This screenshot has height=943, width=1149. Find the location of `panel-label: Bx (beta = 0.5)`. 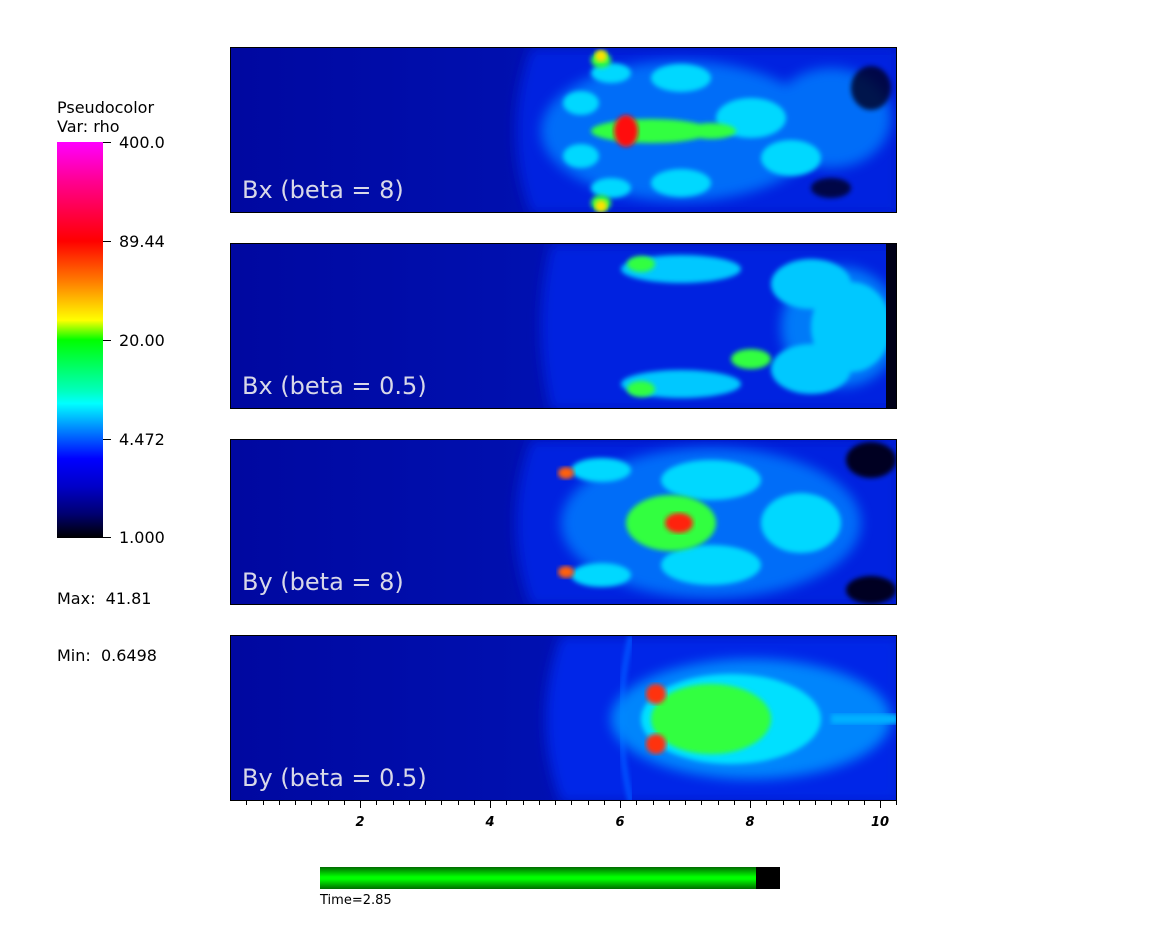

panel-label: Bx (beta = 0.5) is located at coordinates (334, 386).